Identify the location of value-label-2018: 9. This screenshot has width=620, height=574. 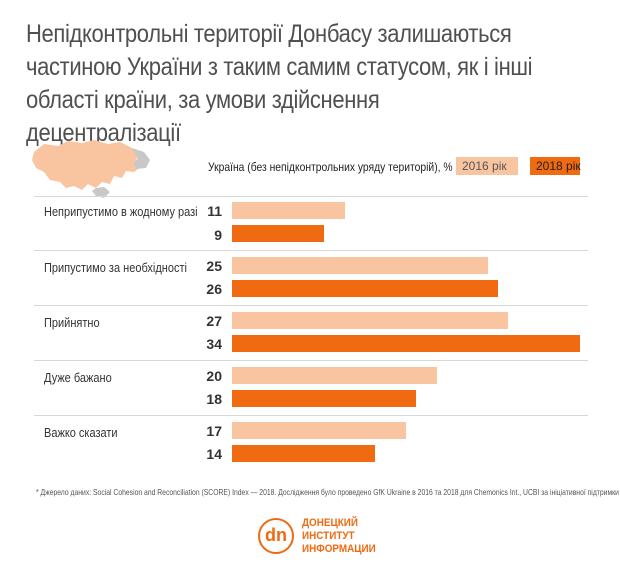
(218, 235).